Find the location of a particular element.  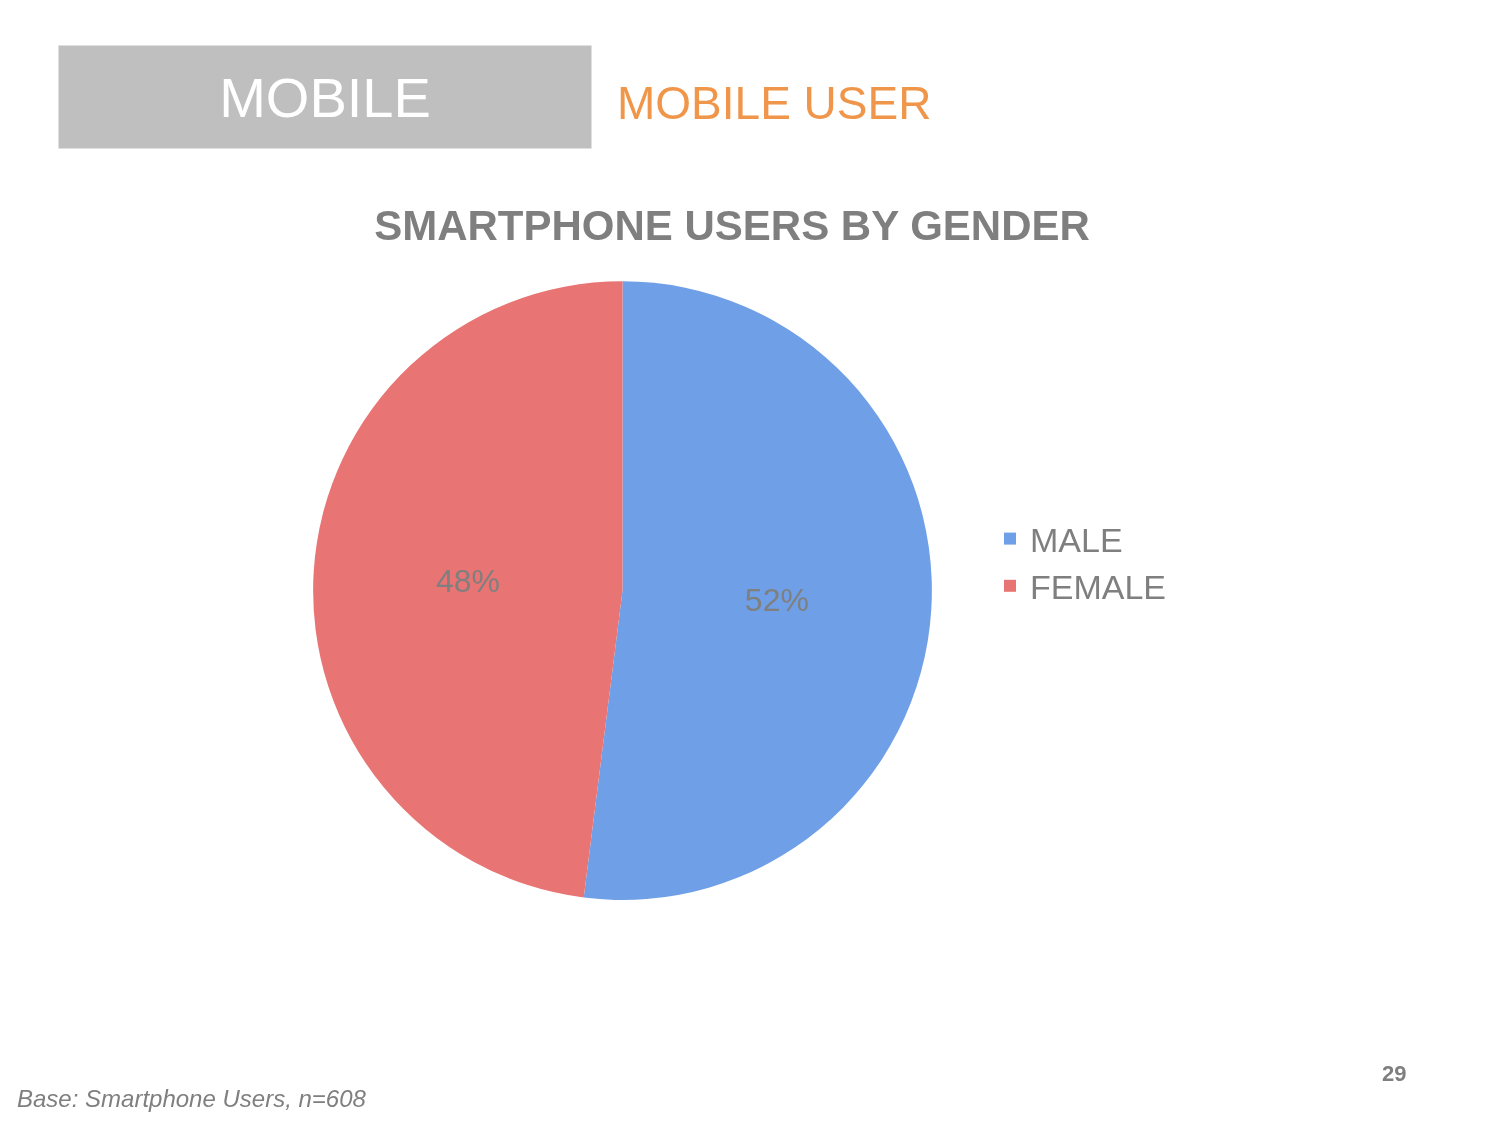

text: Base: Smartphone Users, n=608 is located at coordinates (192, 1098).